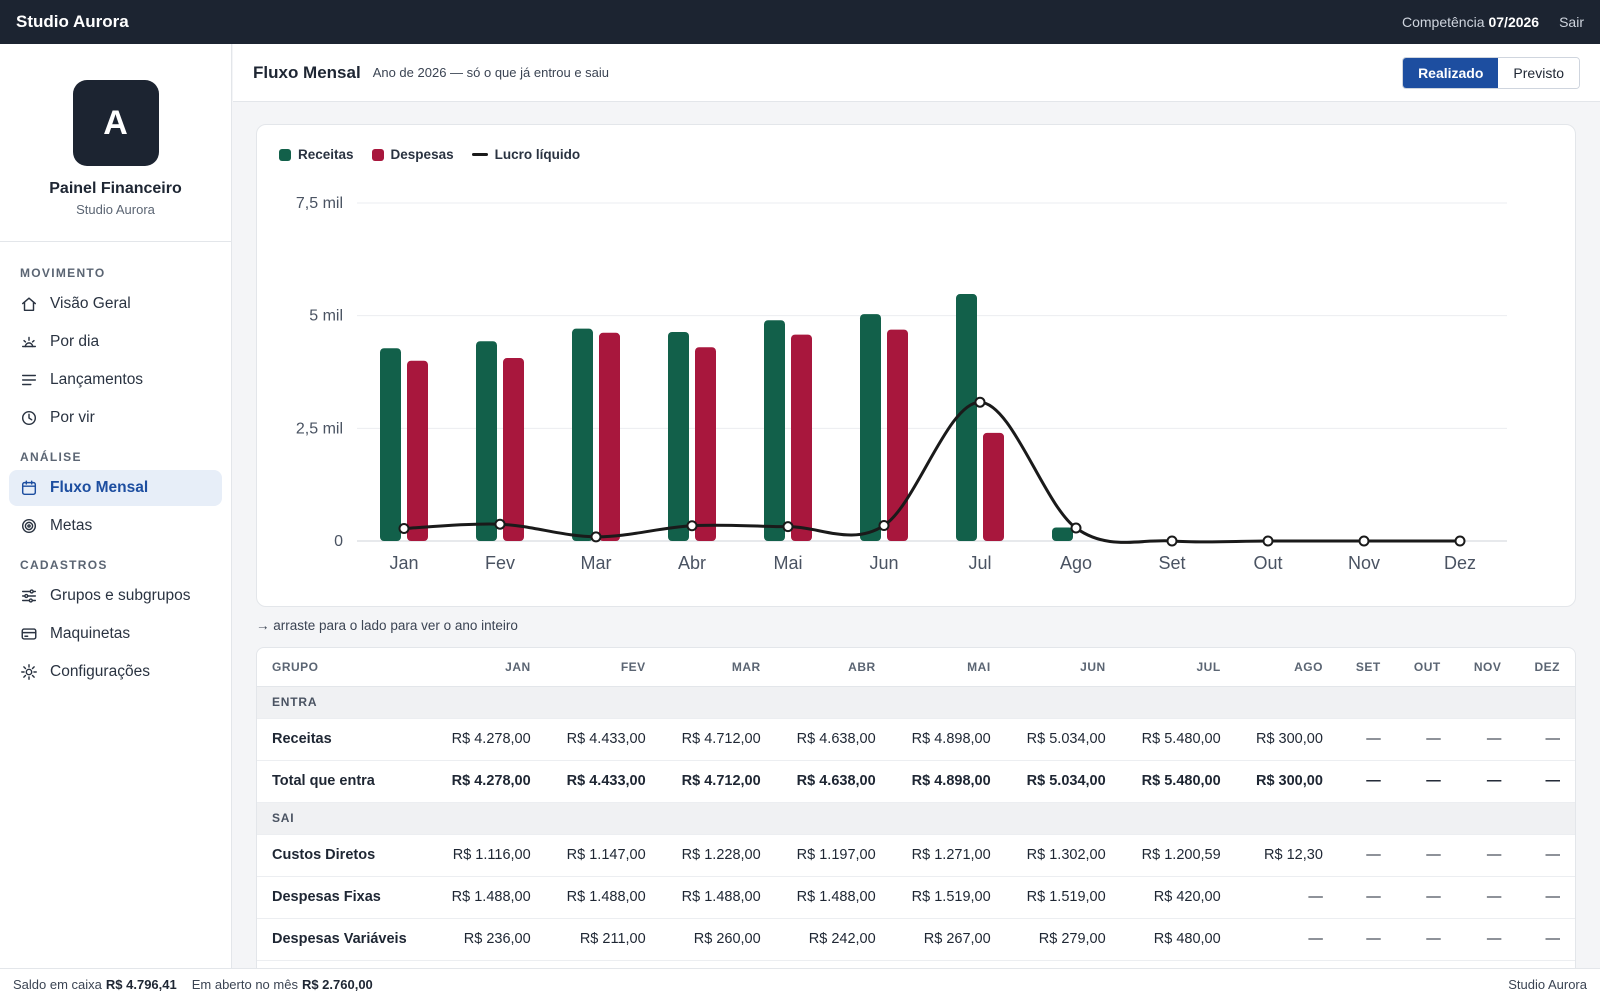 The image size is (1600, 1000). What do you see at coordinates (244, 984) in the screenshot?
I see `open-label: Em aberto no mês` at bounding box center [244, 984].